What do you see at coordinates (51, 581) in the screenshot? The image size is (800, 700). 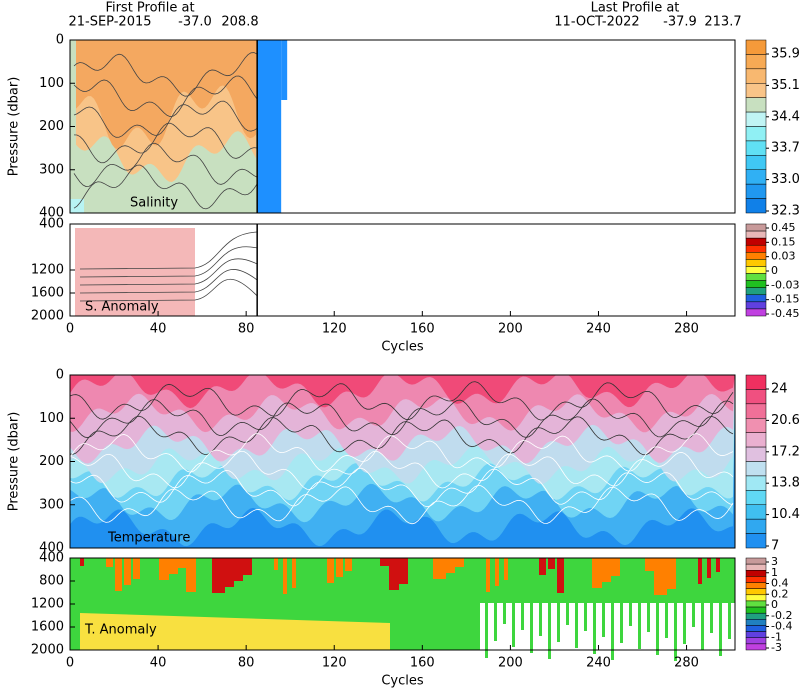 I see `y-tick-label: 800` at bounding box center [51, 581].